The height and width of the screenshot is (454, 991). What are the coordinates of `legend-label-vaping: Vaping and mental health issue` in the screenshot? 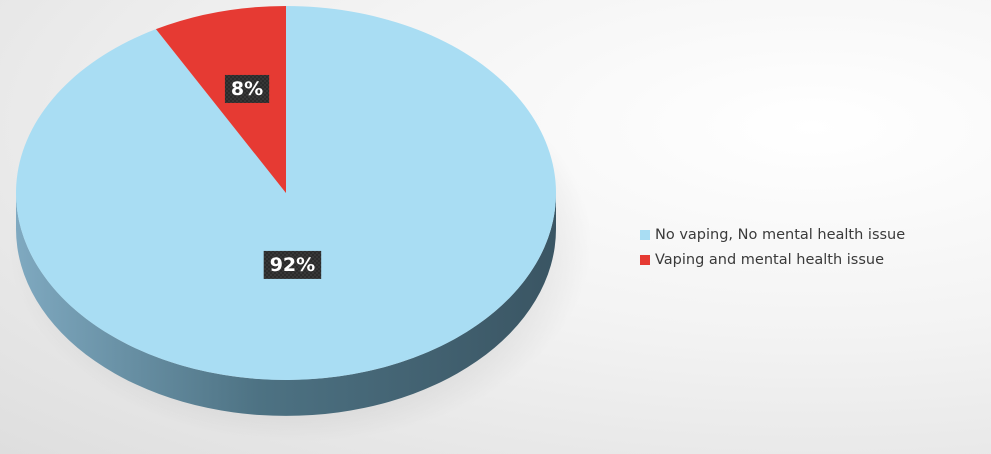 It's located at (770, 259).